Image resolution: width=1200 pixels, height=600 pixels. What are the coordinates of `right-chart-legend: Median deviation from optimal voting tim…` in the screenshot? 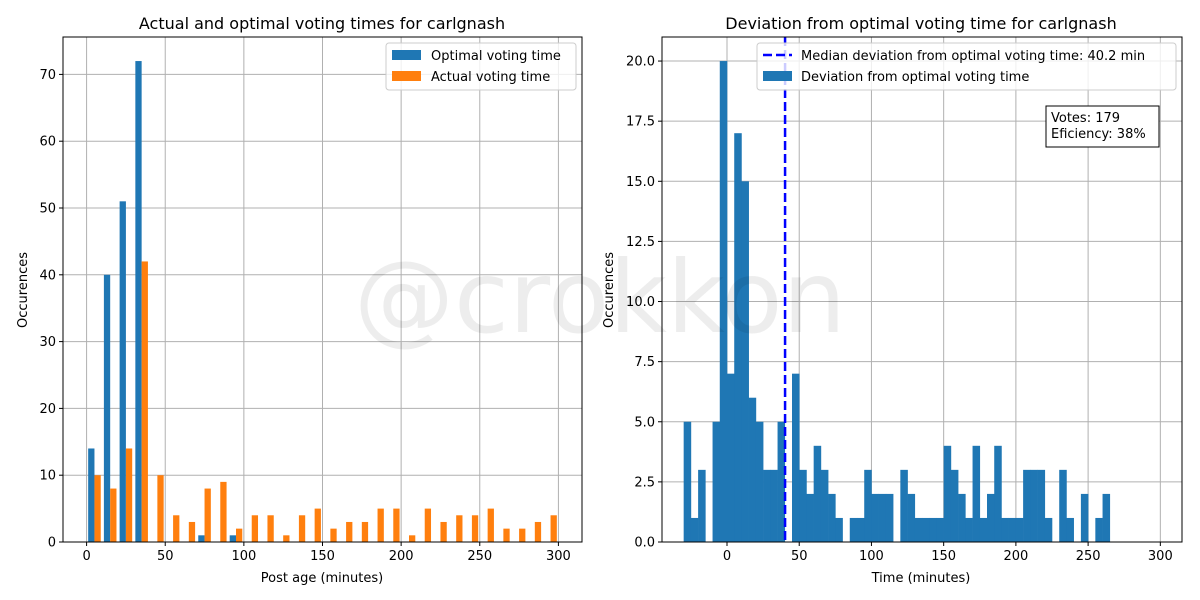 It's located at (966, 66).